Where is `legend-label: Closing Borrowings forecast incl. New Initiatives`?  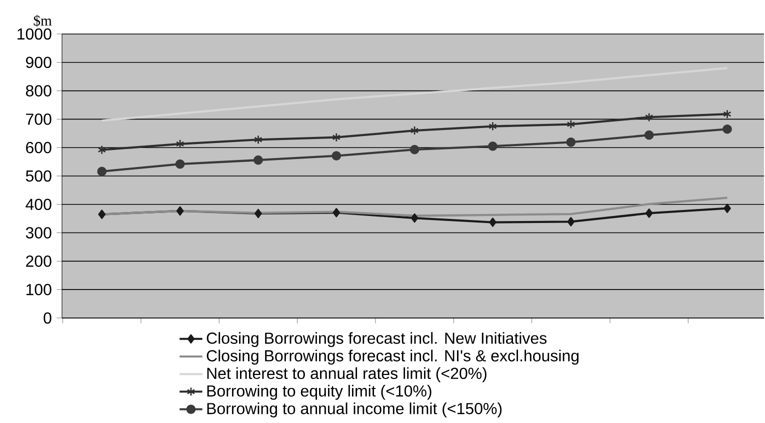
legend-label: Closing Borrowings forecast incl. New Initiatives is located at coordinates (376, 340).